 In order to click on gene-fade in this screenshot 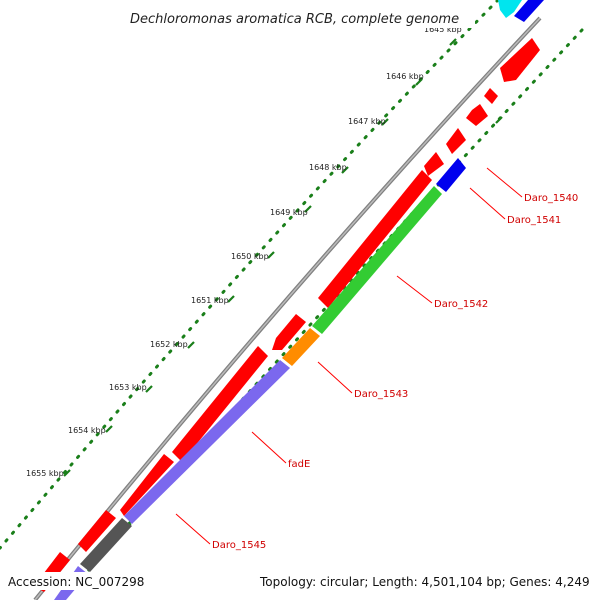, I will do `click(207, 442)`.